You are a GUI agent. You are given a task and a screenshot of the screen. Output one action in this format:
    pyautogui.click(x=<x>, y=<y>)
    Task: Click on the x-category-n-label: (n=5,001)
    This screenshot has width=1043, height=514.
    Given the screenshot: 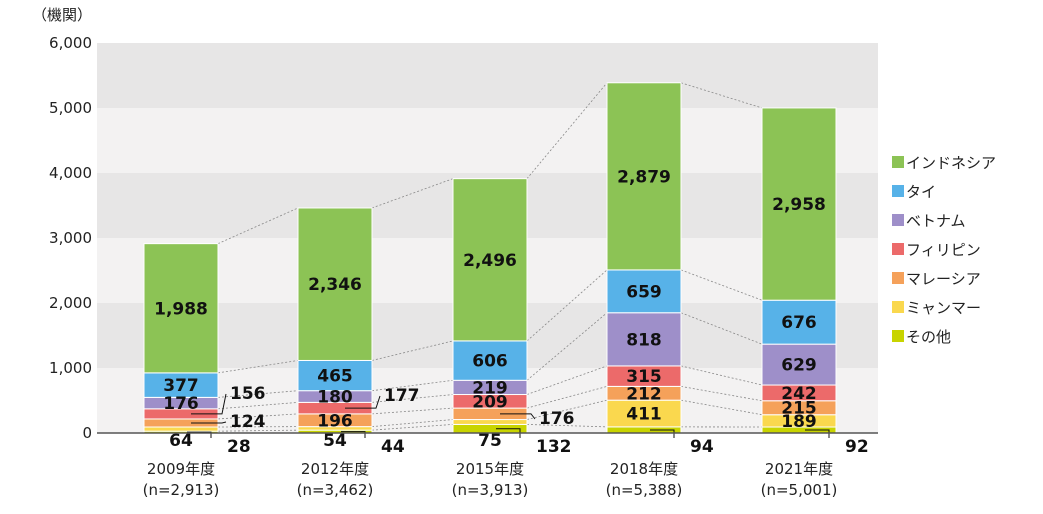 What is the action you would take?
    pyautogui.click(x=799, y=490)
    